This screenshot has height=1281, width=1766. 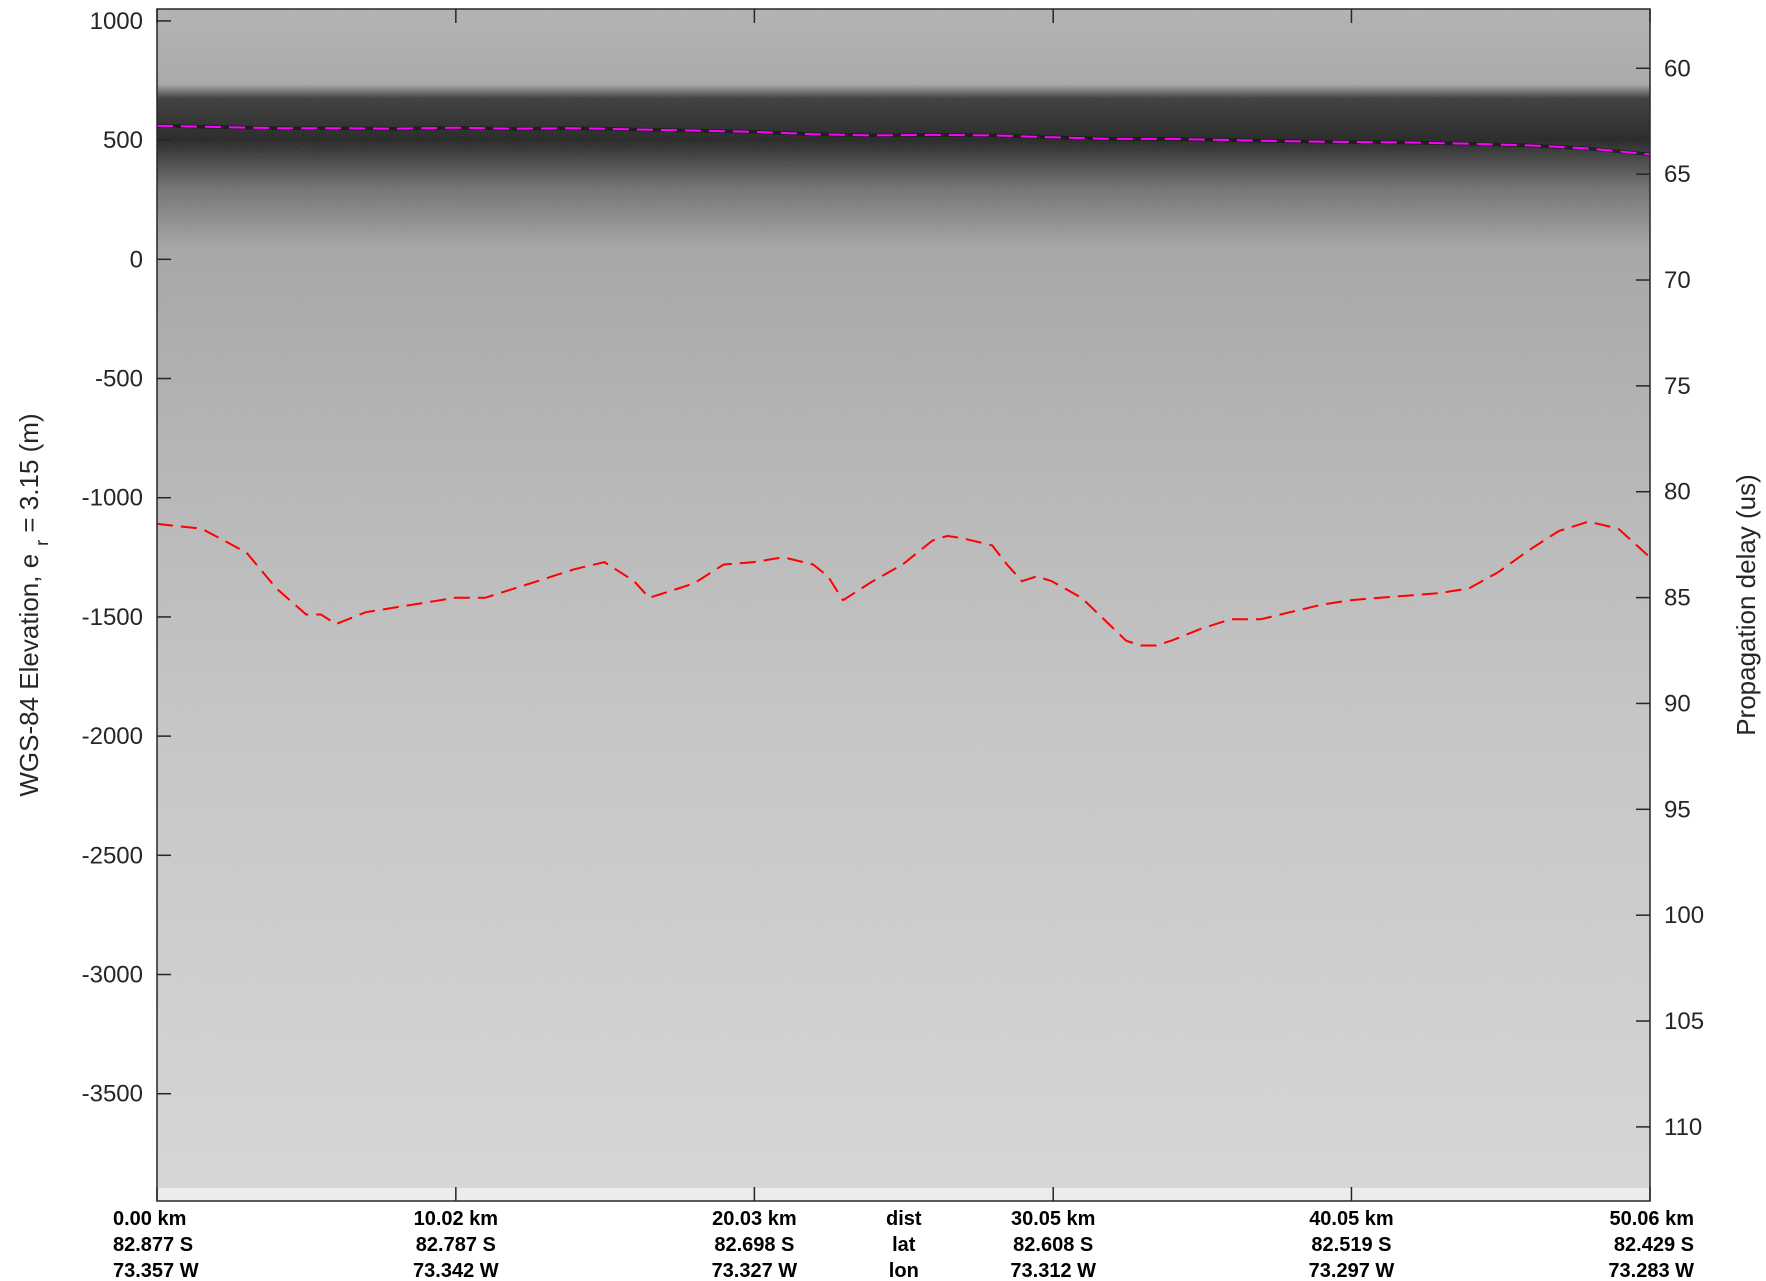 What do you see at coordinates (1684, 915) in the screenshot?
I see `right-tick-label: 100` at bounding box center [1684, 915].